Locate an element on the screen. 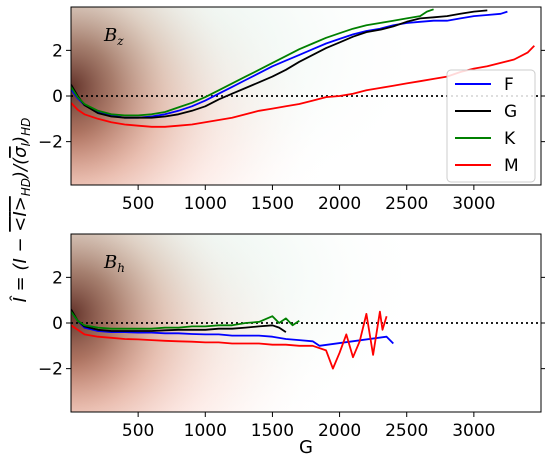 Image resolution: width=551 pixels, height=457 pixels. legend-label-k: K is located at coordinates (510, 139).